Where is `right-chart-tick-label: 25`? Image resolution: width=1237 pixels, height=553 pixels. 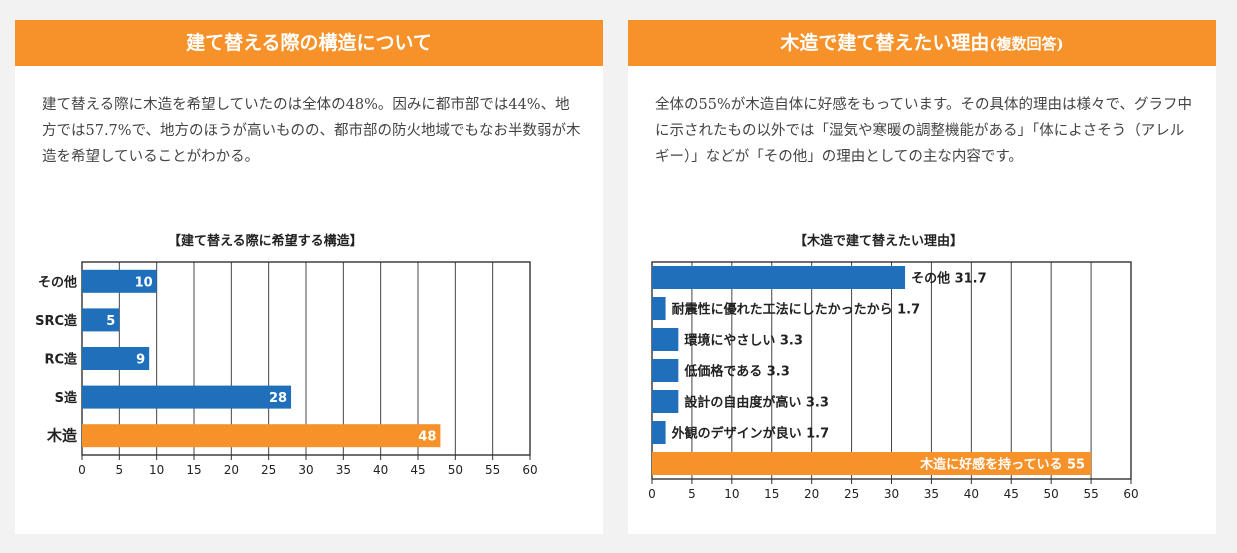
right-chart-tick-label: 25 is located at coordinates (851, 494).